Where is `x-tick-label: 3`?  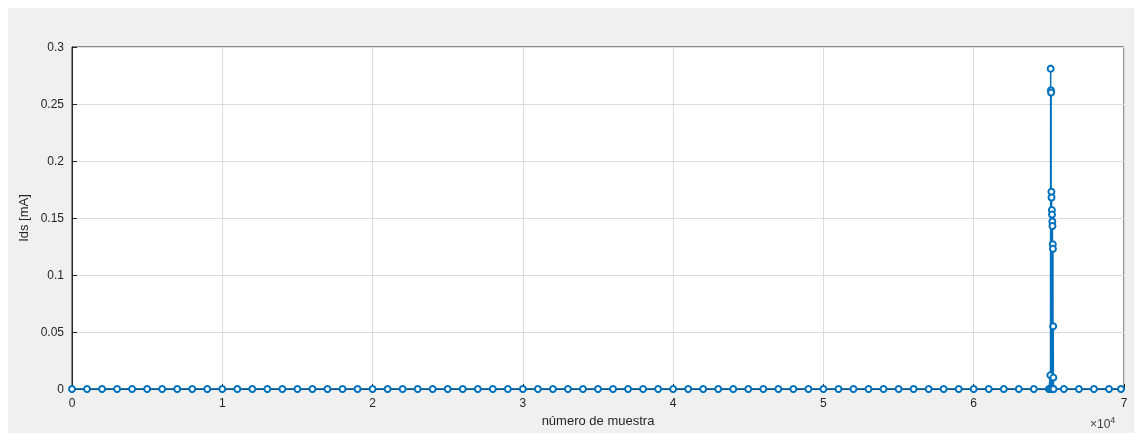
x-tick-label: 3 is located at coordinates (523, 403).